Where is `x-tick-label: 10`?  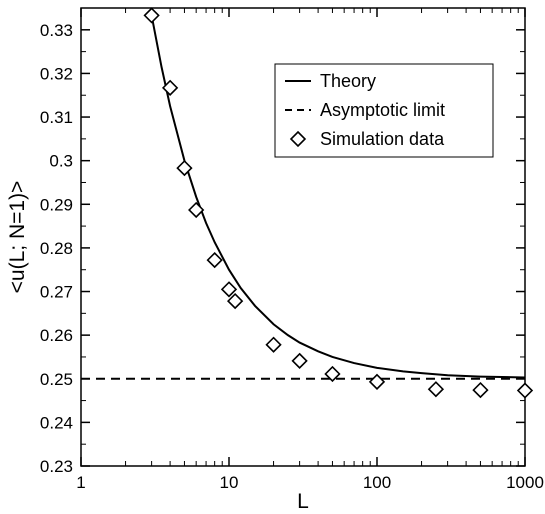 x-tick-label: 10 is located at coordinates (229, 482).